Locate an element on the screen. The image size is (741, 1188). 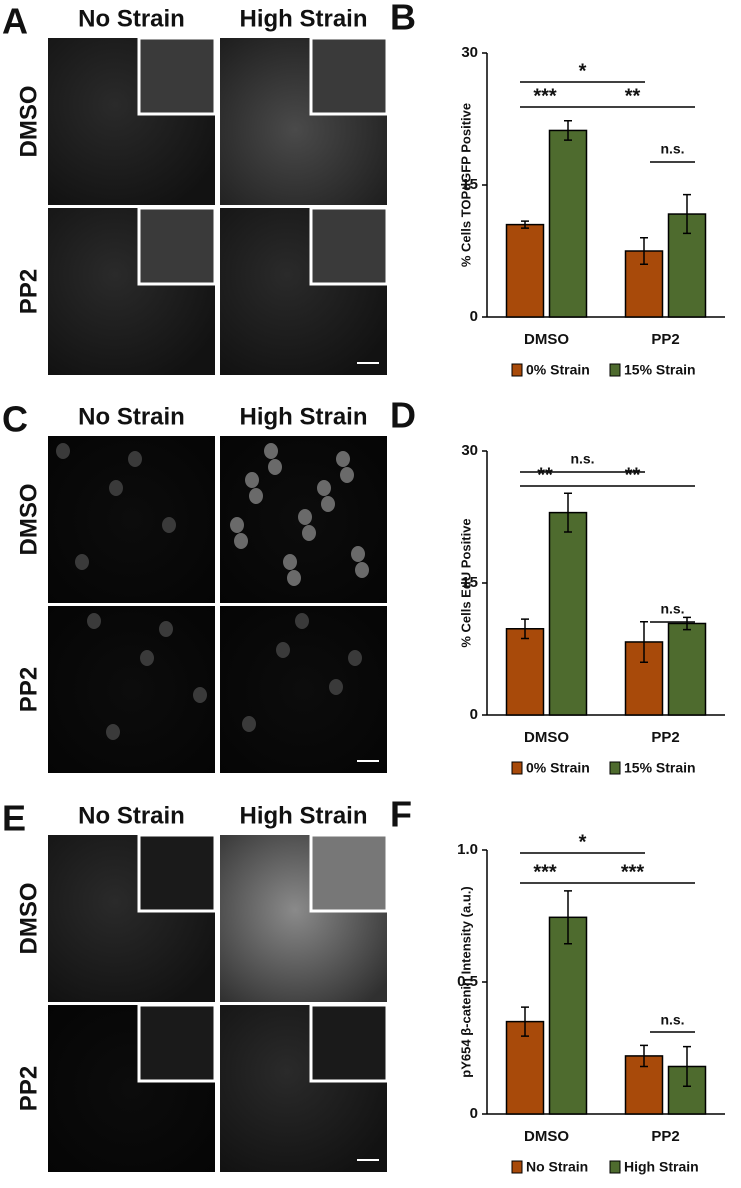
y-axis-title: % Cells EdU Positive is located at coordinates (465, 582).